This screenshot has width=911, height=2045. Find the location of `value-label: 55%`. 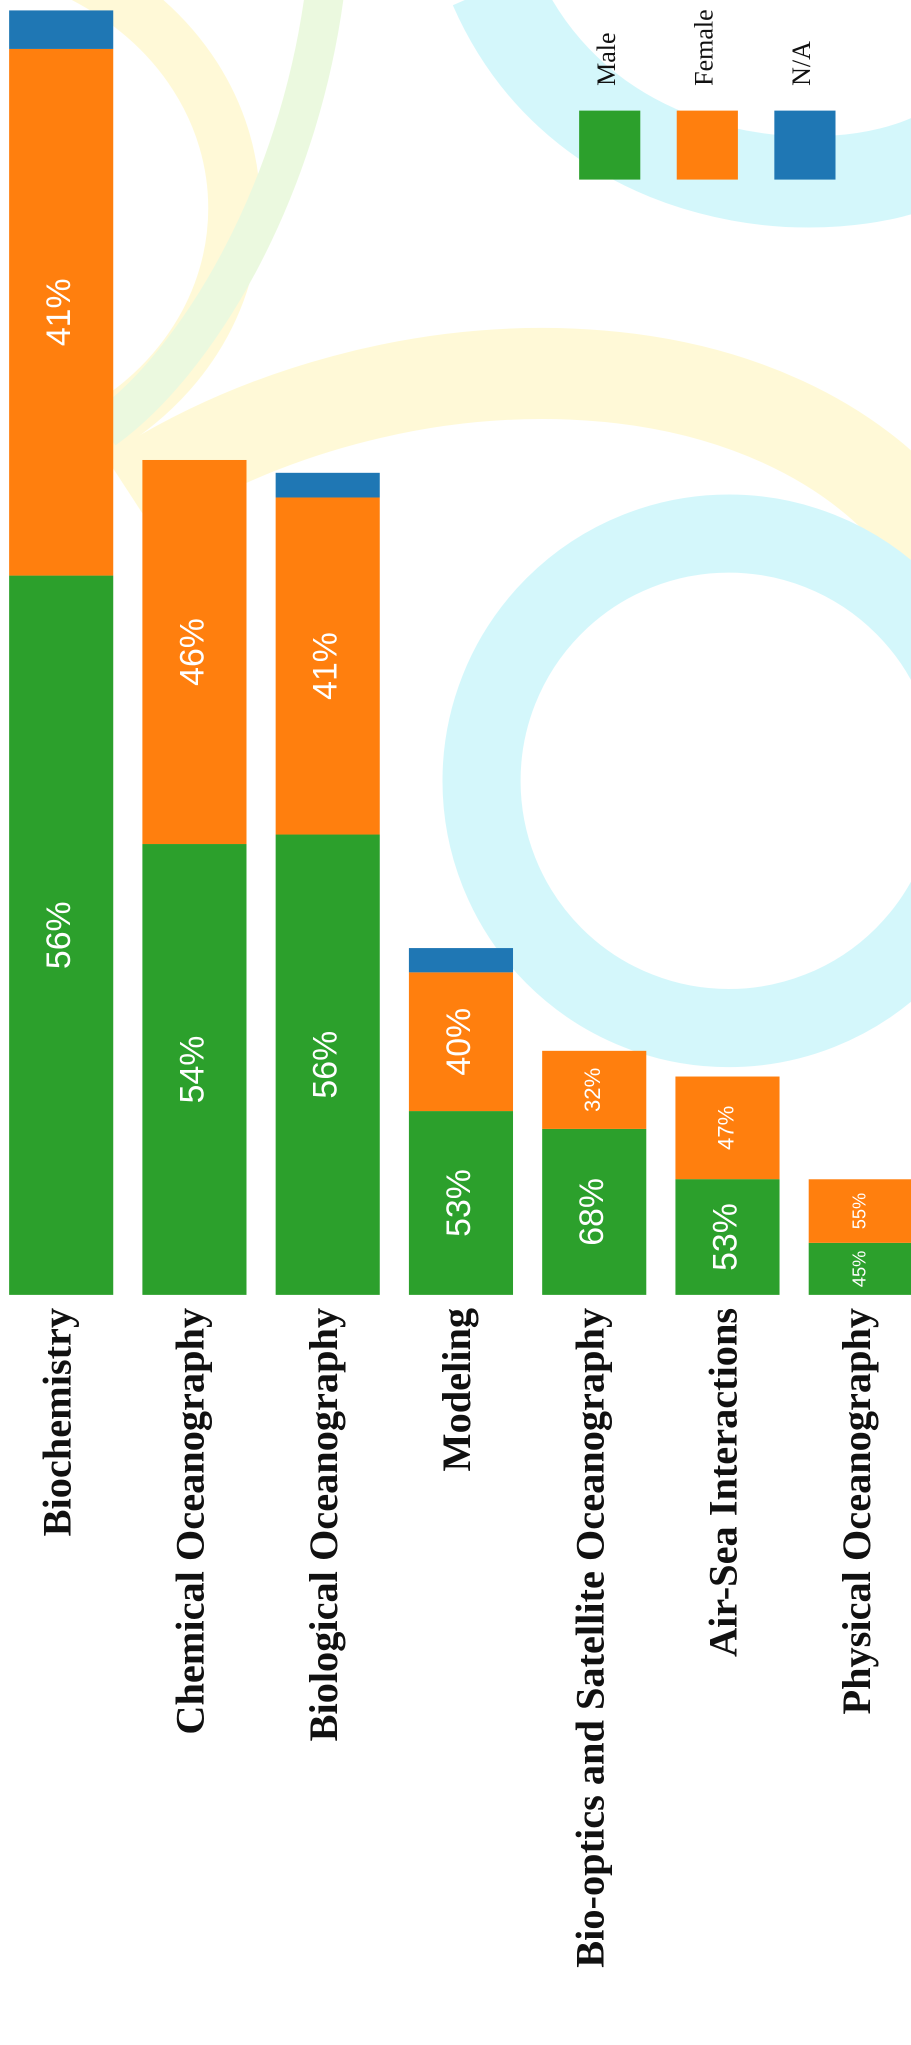

value-label: 55% is located at coordinates (860, 1211).